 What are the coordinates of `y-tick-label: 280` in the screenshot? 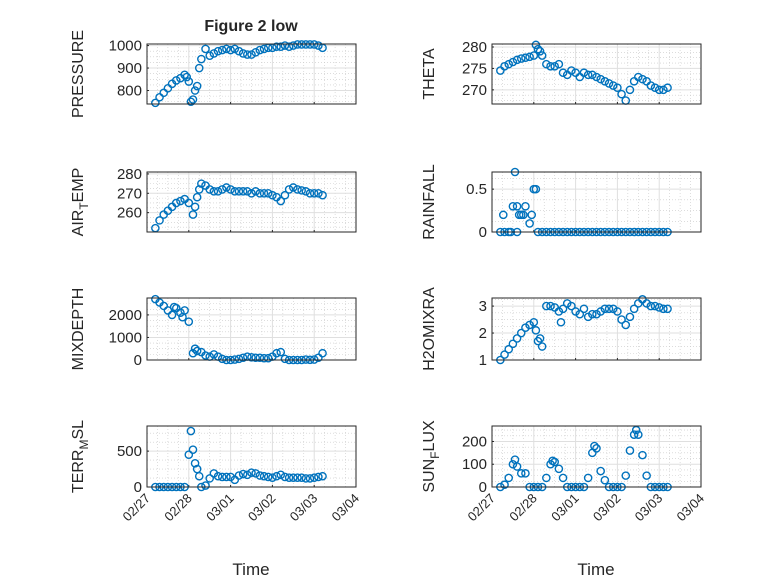 It's located at (474, 47).